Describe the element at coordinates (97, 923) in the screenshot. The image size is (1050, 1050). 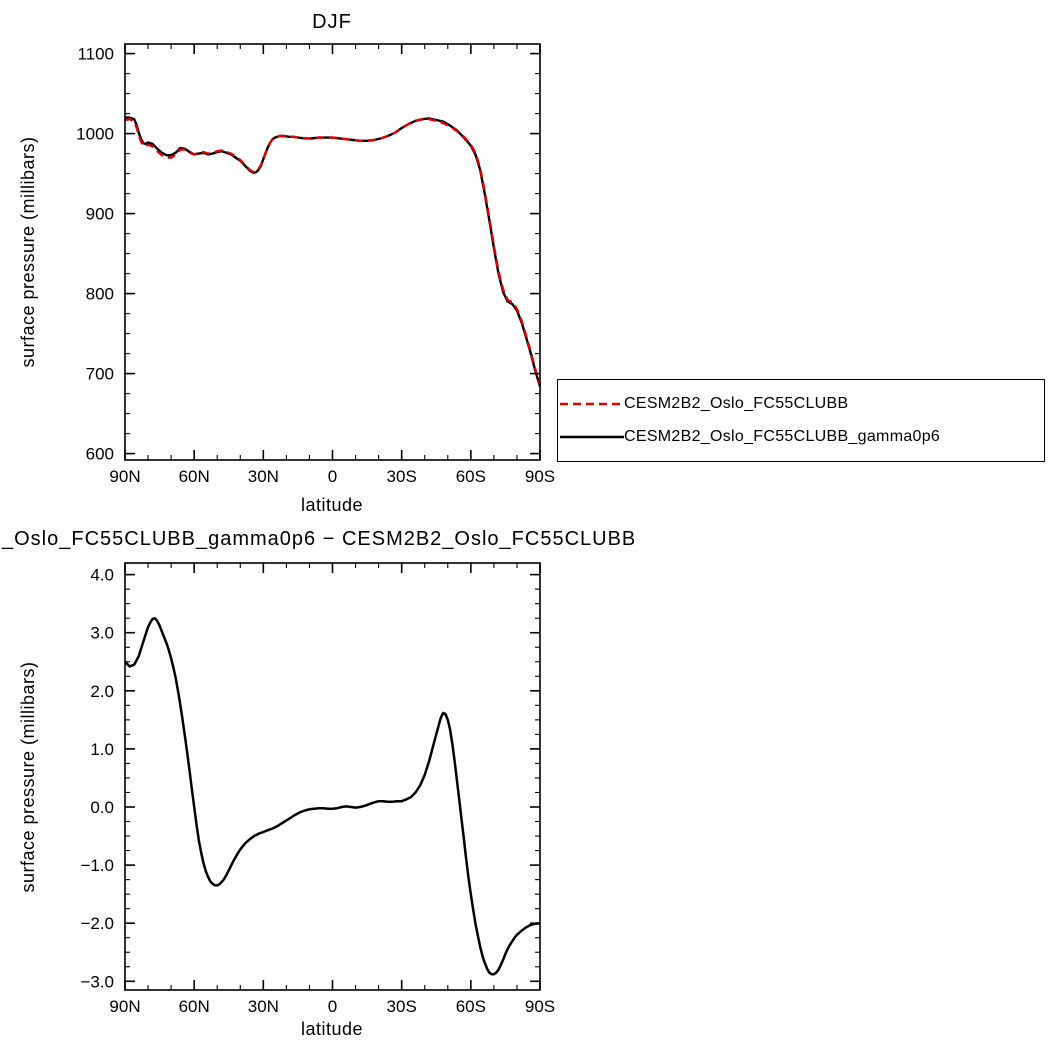
I see `y-tick-label: −2.0` at that location.